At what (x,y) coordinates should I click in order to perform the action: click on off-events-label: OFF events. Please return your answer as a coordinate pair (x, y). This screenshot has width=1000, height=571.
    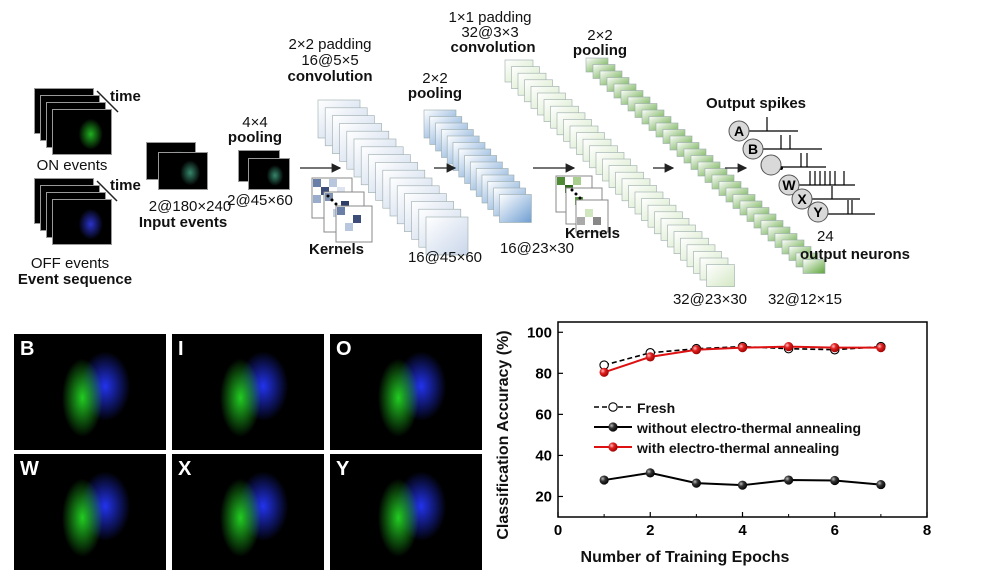
    Looking at the image, I should click on (70, 263).